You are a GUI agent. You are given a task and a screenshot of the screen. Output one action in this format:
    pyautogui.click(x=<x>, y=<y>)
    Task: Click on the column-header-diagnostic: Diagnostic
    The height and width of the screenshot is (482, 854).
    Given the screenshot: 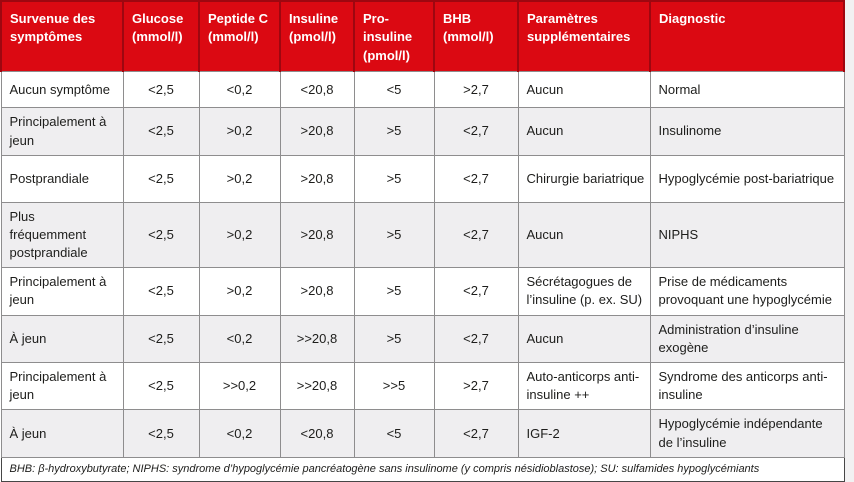 What is the action you would take?
    pyautogui.click(x=747, y=36)
    